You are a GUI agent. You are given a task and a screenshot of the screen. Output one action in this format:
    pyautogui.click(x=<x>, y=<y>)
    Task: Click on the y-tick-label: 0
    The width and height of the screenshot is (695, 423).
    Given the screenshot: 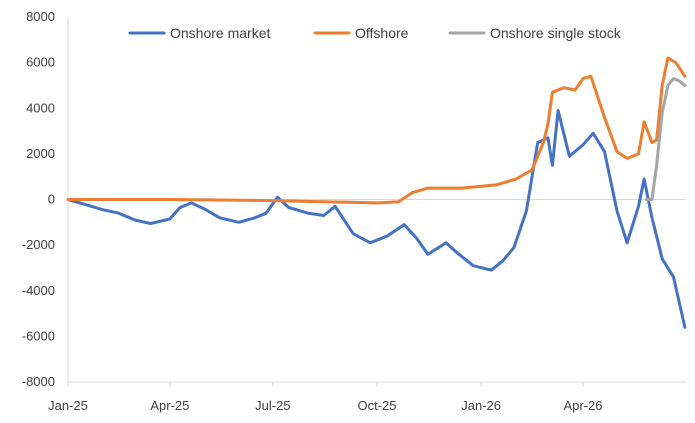 What is the action you would take?
    pyautogui.click(x=51, y=199)
    